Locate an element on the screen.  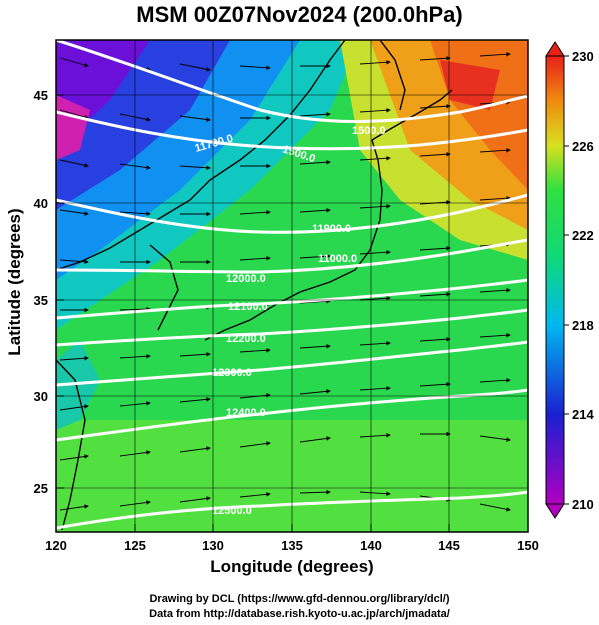
colorbar-tick-label: 222 is located at coordinates (583, 235).